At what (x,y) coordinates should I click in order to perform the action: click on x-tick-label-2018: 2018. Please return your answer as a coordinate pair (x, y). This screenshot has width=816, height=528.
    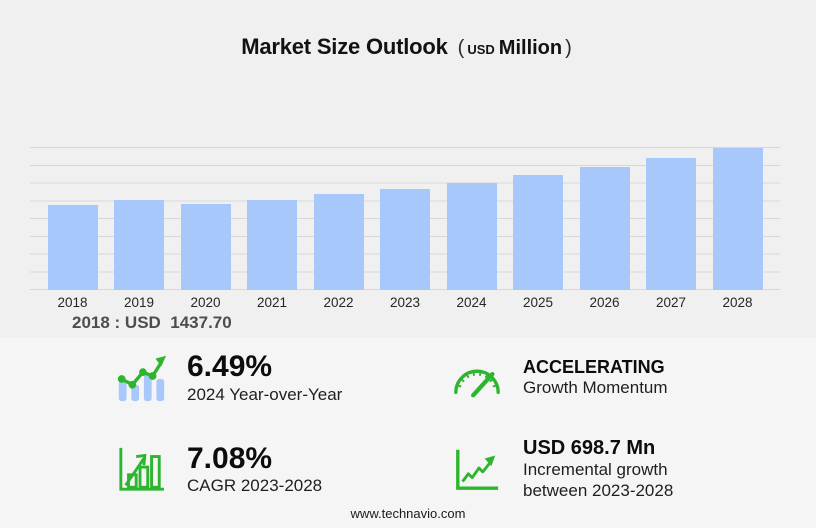
    Looking at the image, I should click on (72, 302).